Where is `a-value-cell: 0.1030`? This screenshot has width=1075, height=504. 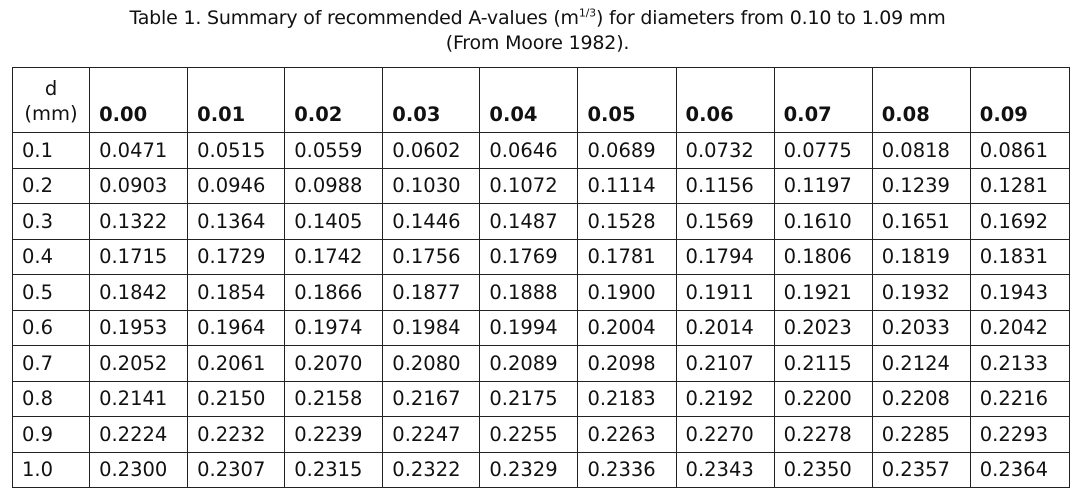
a-value-cell: 0.1030 is located at coordinates (431, 185).